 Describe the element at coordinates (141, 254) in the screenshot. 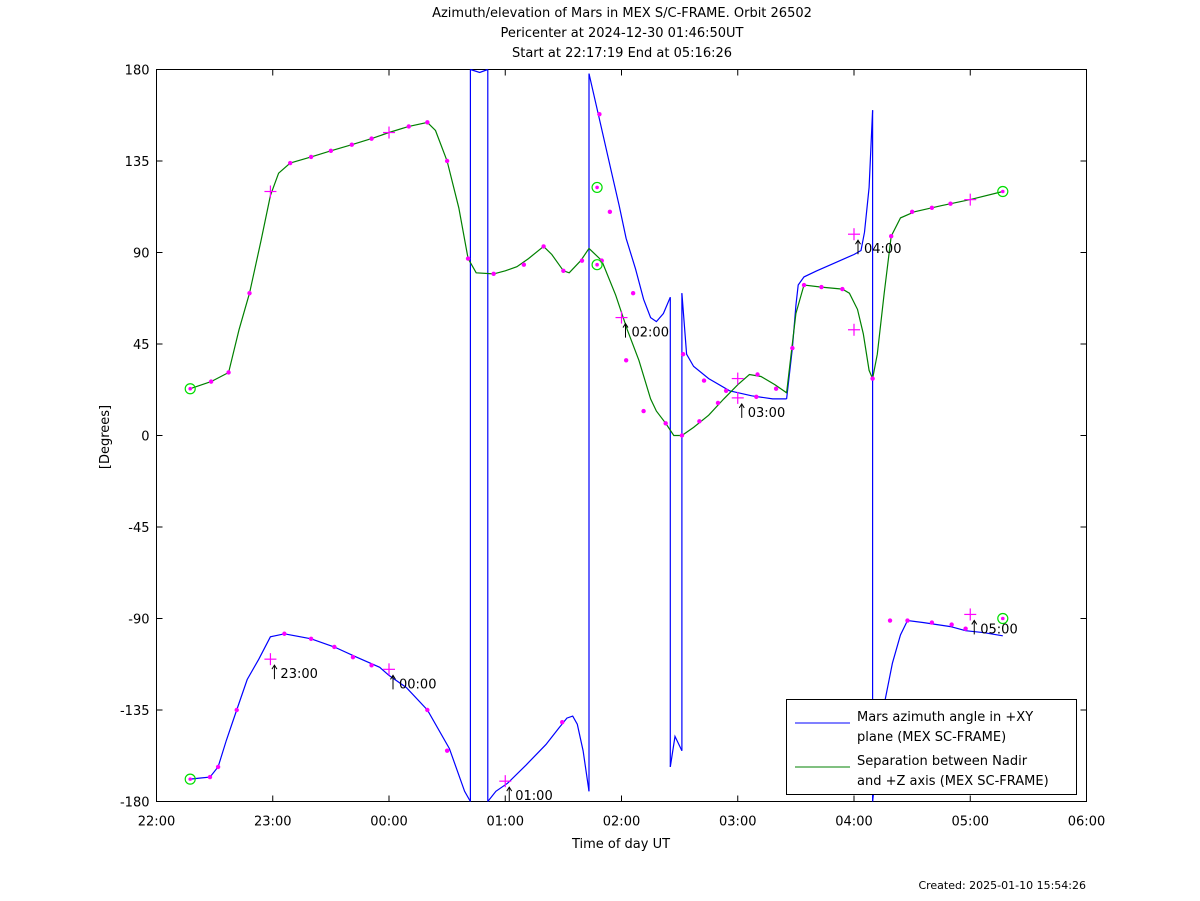

I see `y-tick-label: 90` at that location.